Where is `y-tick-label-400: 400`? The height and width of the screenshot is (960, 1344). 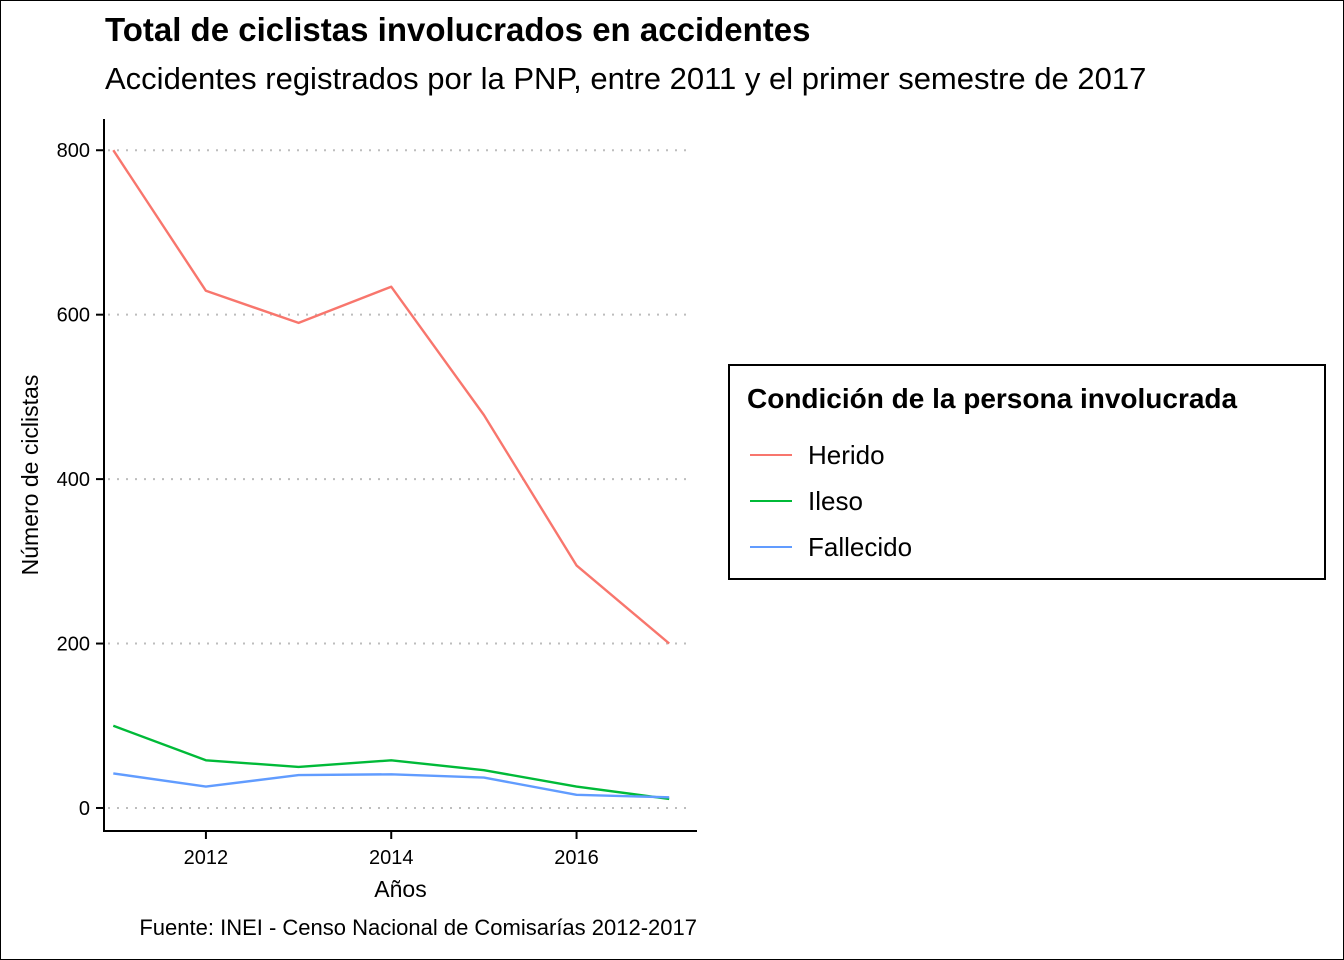
y-tick-label-400: 400 is located at coordinates (73, 480).